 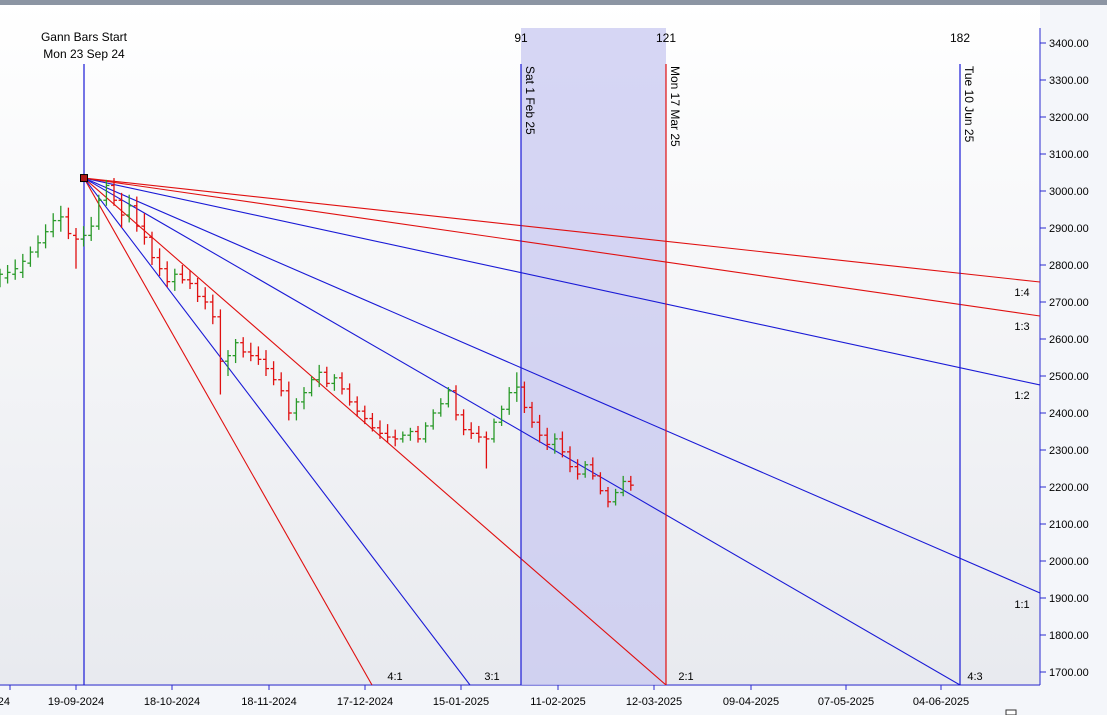 I want to click on time-marker-count: 121, so click(x=666, y=38).